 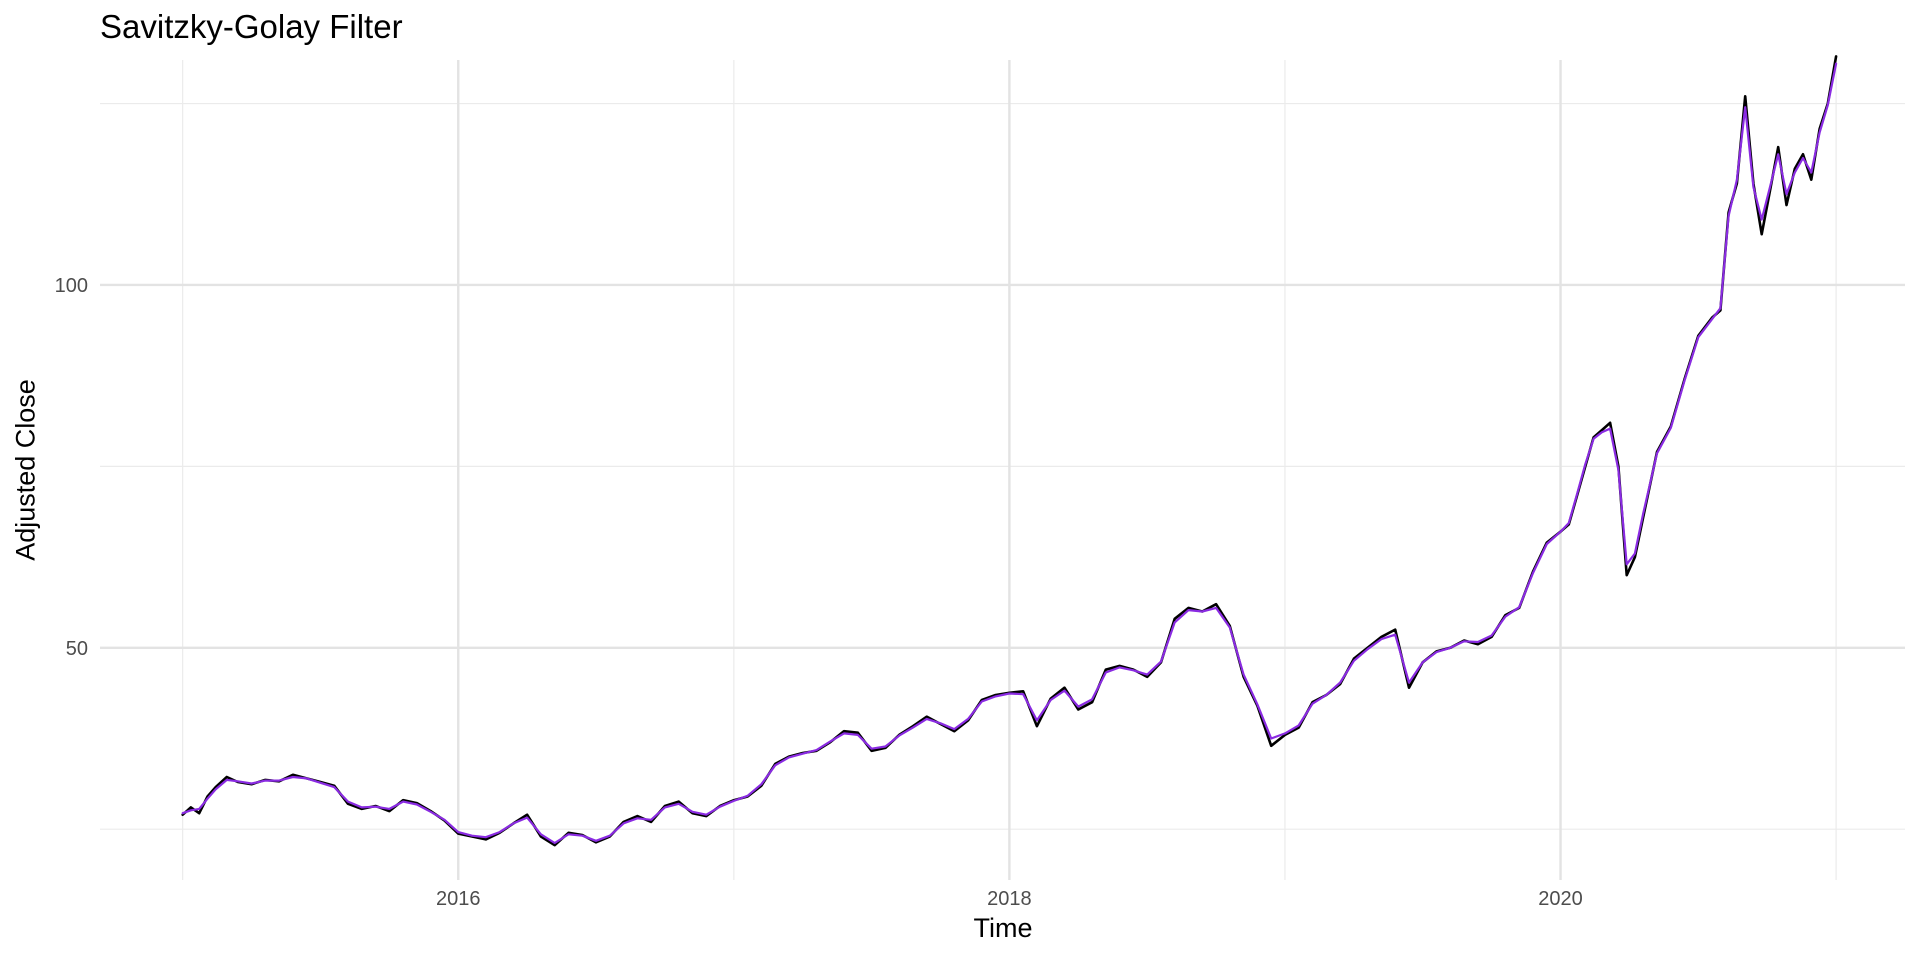 What do you see at coordinates (1009, 899) in the screenshot?
I see `x-tick-label: 2018` at bounding box center [1009, 899].